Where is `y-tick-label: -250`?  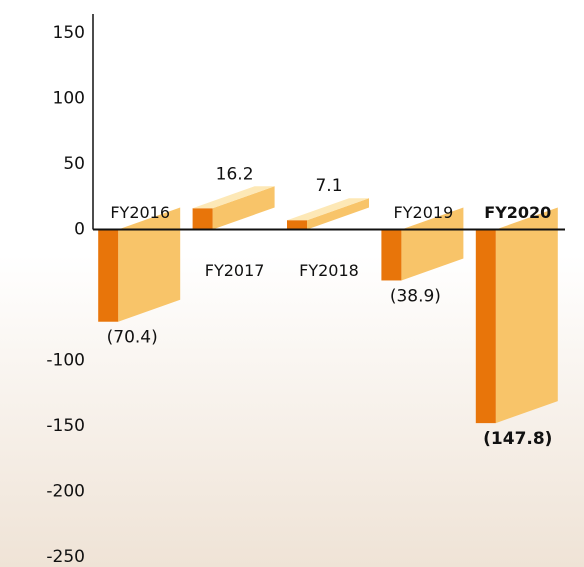 y-tick-label: -250 is located at coordinates (65, 557).